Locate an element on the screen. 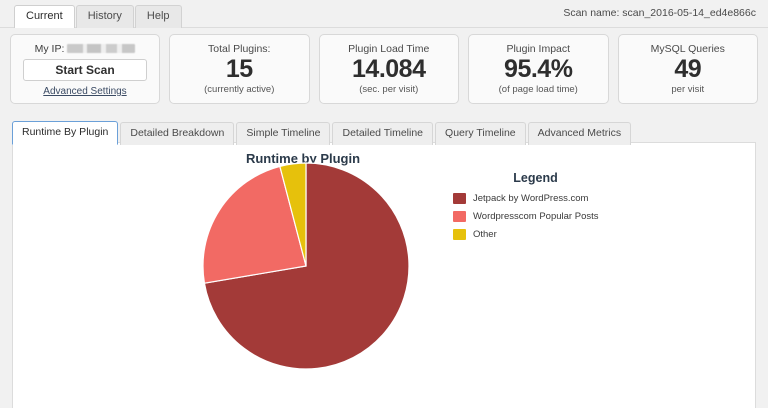 This screenshot has width=768, height=408. start-scan-button: Start Scan is located at coordinates (85, 70).